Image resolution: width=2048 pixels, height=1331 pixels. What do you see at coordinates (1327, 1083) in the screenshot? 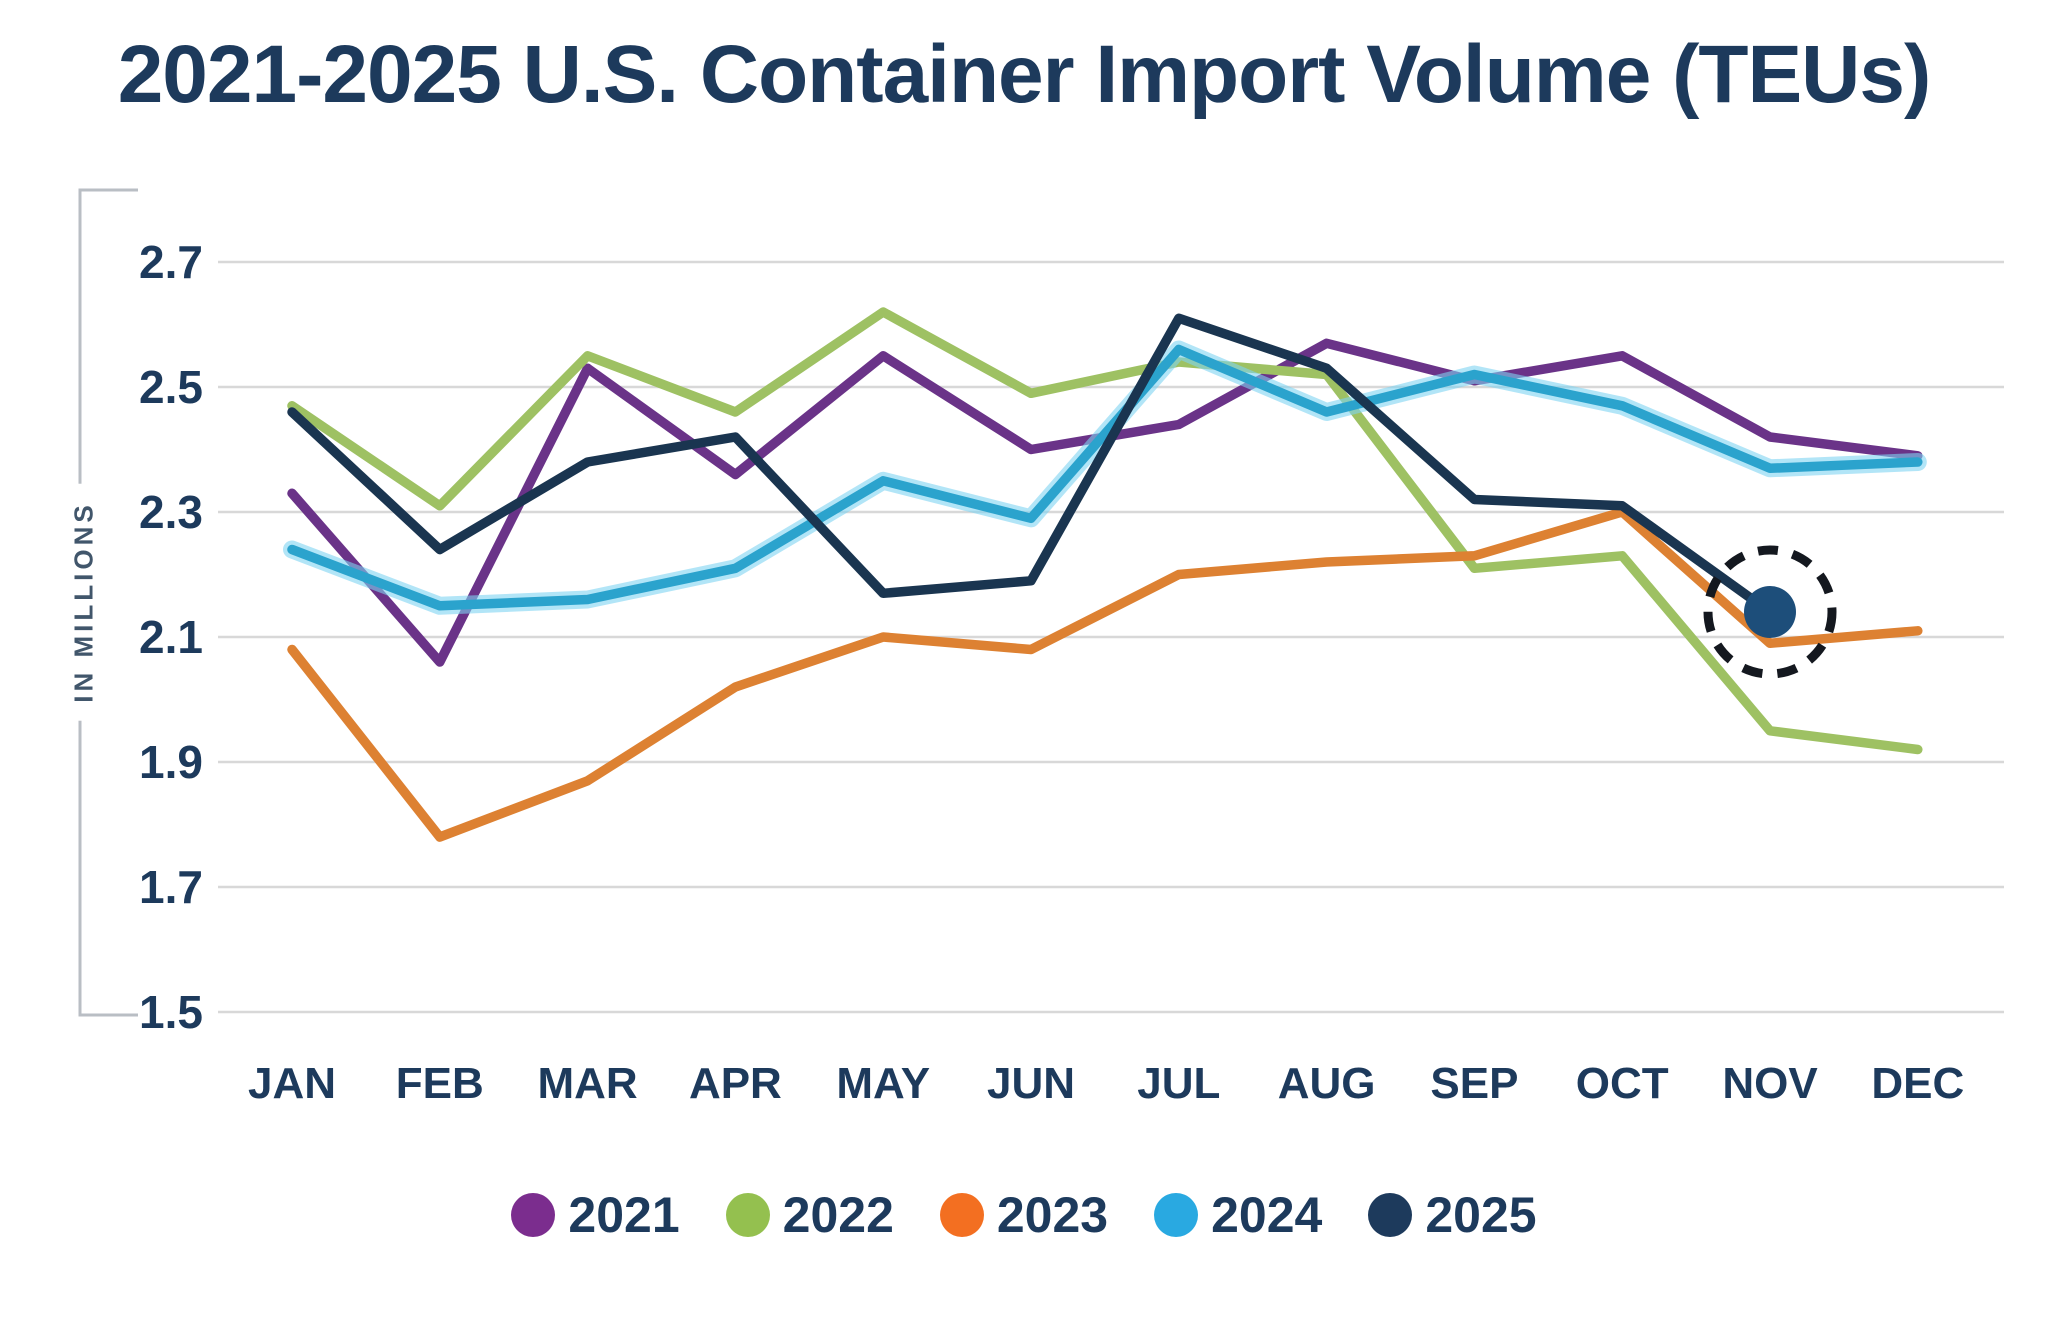
I see `x-tick-label-aug: AUG` at bounding box center [1327, 1083].